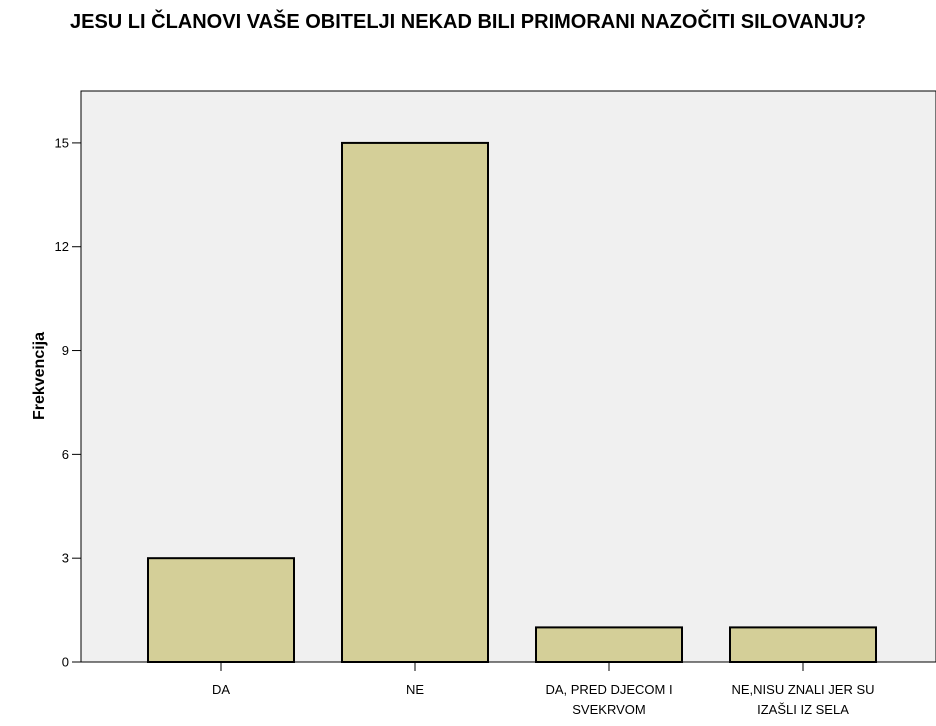 This screenshot has height=726, width=936. What do you see at coordinates (802, 699) in the screenshot?
I see `x-category-label: NE,NISU ZNALI JER SU IZAŠLI IZ SELA` at bounding box center [802, 699].